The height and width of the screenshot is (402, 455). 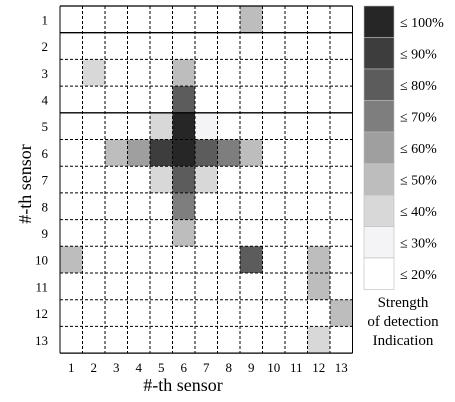 I want to click on y-tick-label: 13, so click(x=41, y=340).